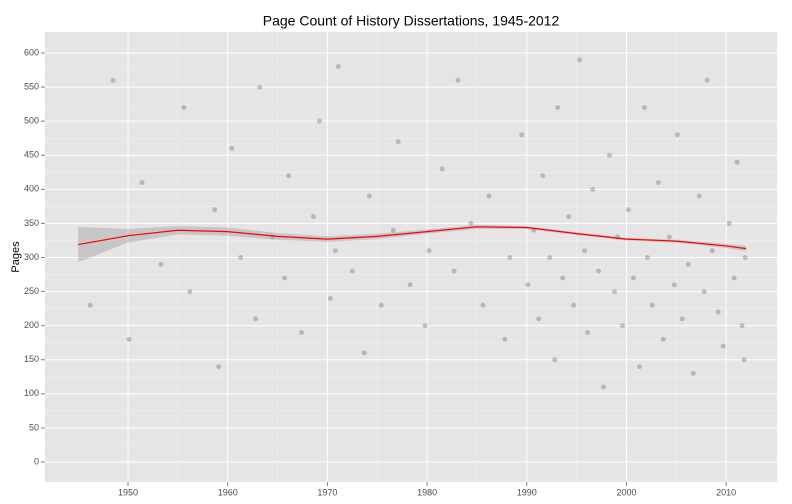 Image resolution: width=792 pixels, height=504 pixels. I want to click on y-tick-label: 100, so click(31, 393).